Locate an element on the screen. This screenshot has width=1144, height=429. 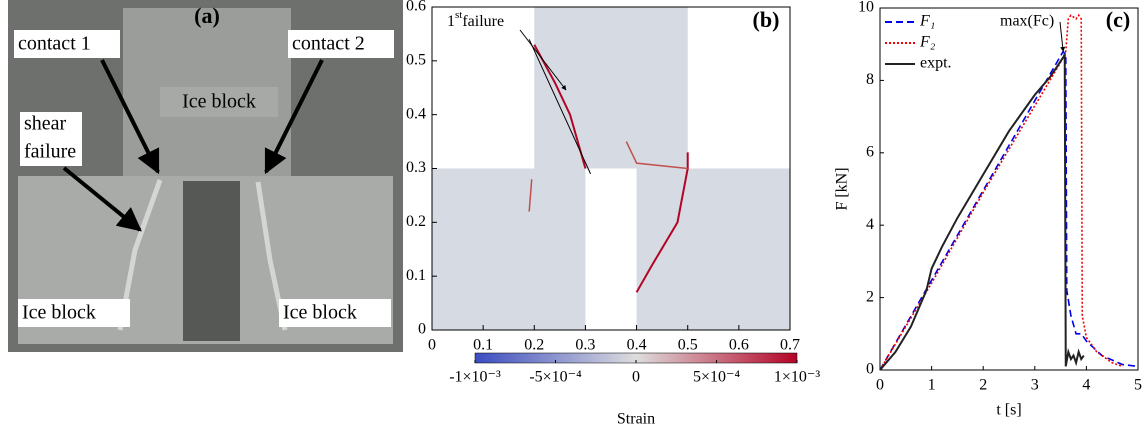
colorbar-tick-label: 5×10⁻⁴ is located at coordinates (716, 377).